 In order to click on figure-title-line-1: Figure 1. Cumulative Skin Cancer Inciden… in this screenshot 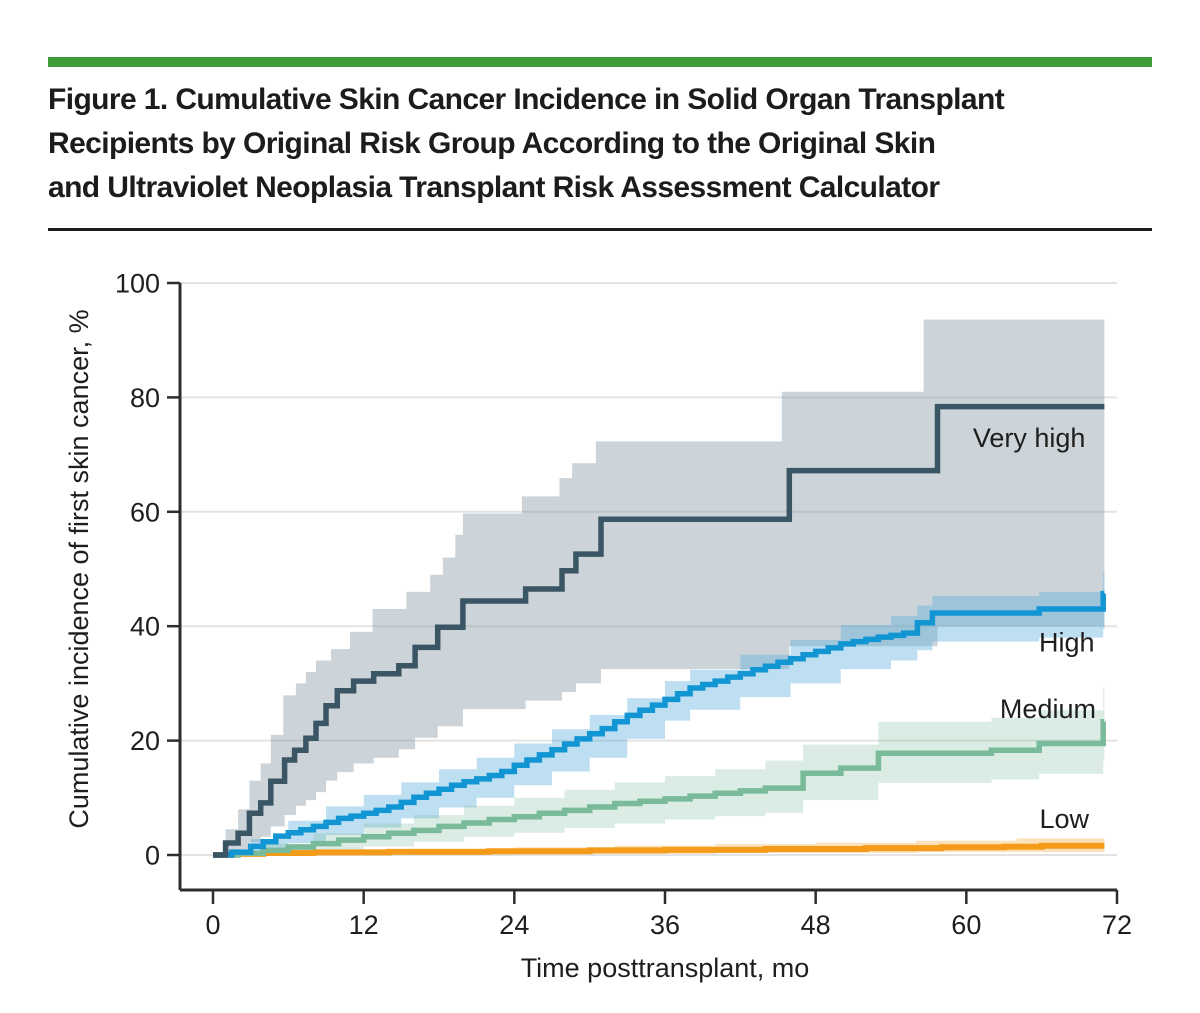, I will do `click(526, 99)`.